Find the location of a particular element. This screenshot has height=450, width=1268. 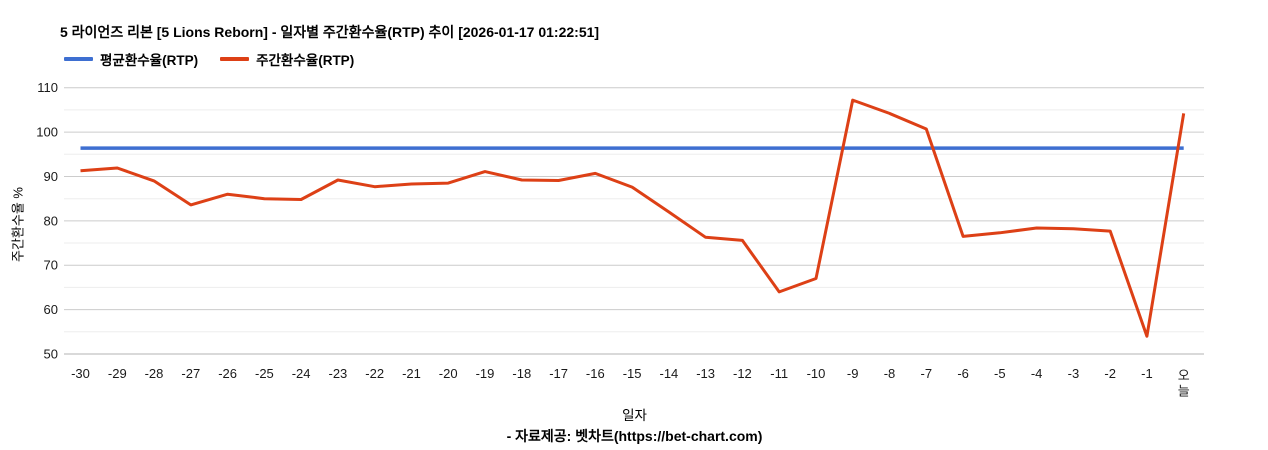

x-tick-label: -27 is located at coordinates (190, 373).